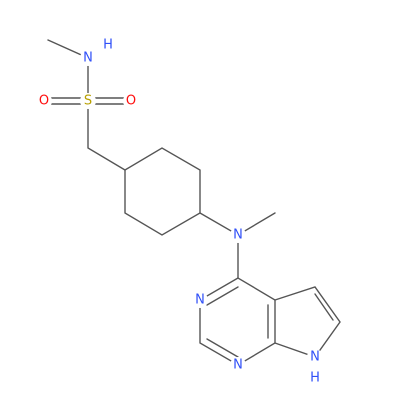 The width and height of the screenshot is (400, 400). What do you see at coordinates (88, 101) in the screenshot?
I see `atom-label: S` at bounding box center [88, 101].